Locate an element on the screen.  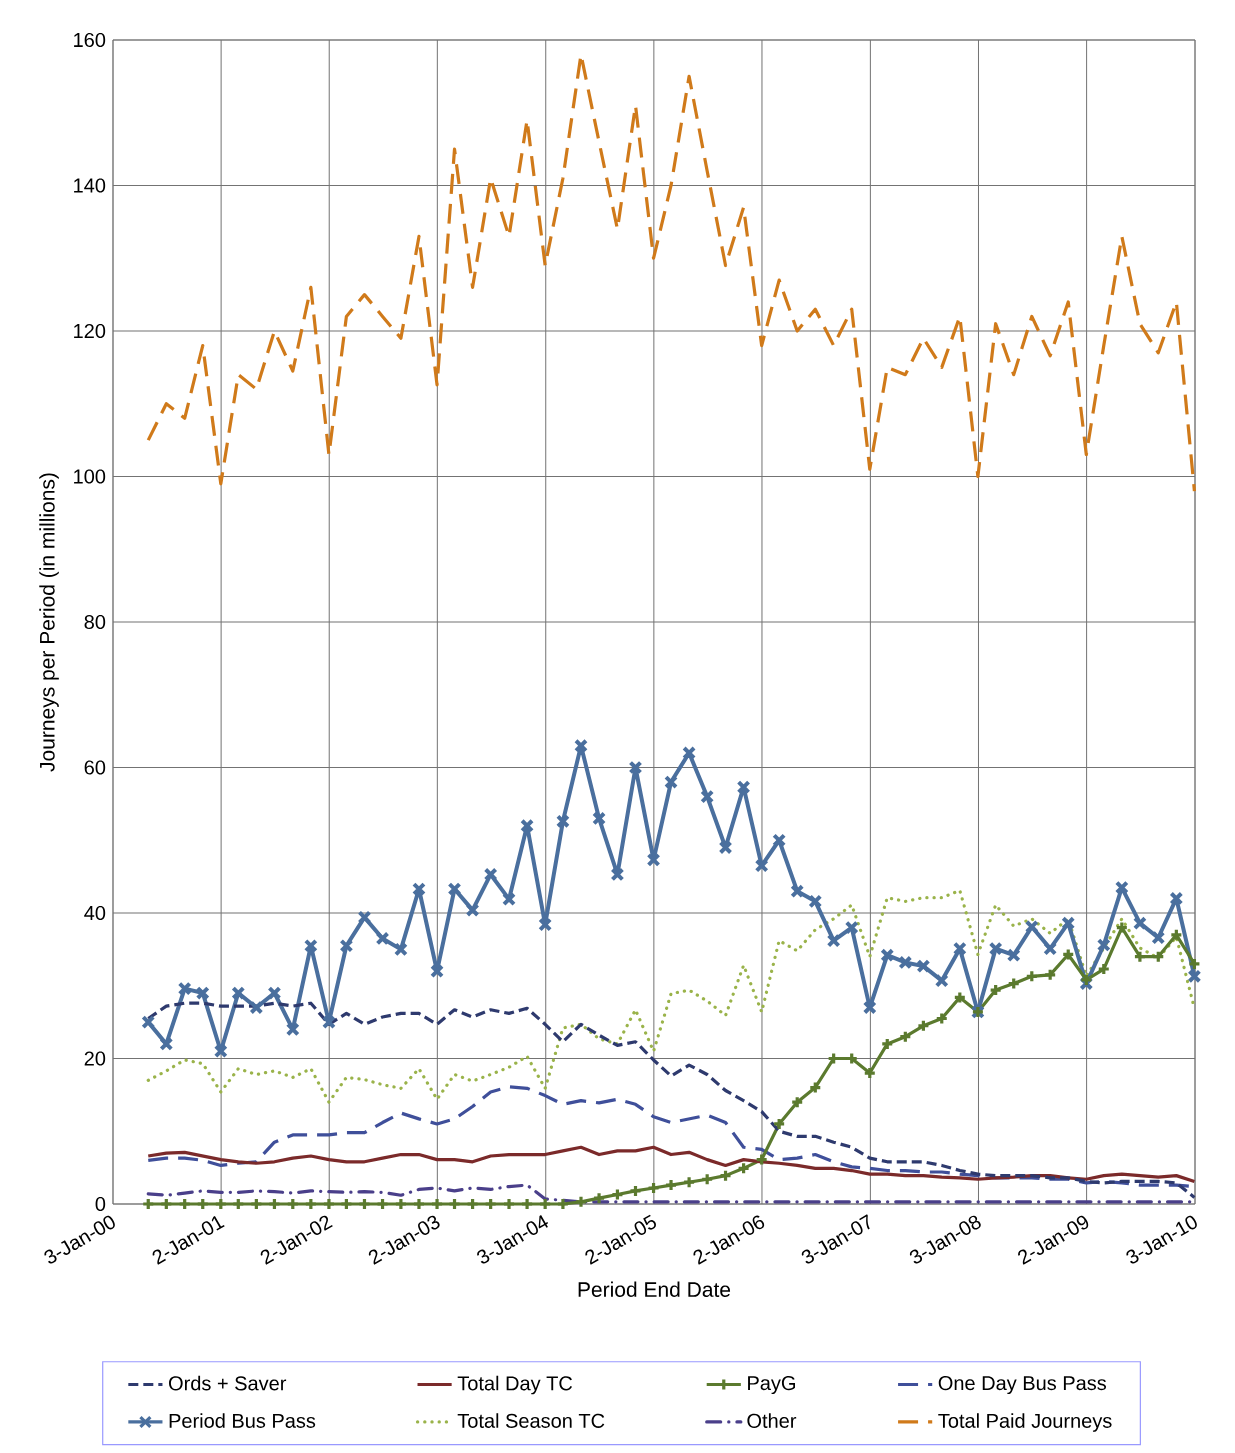
line-series is located at coordinates (671, 996).